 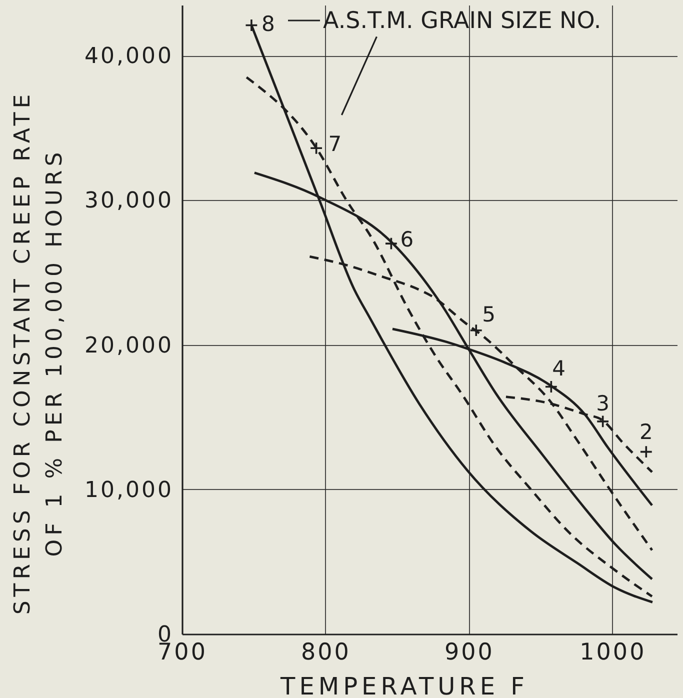 What do you see at coordinates (129, 490) in the screenshot?
I see `y-tick-label: 10,000` at bounding box center [129, 490].